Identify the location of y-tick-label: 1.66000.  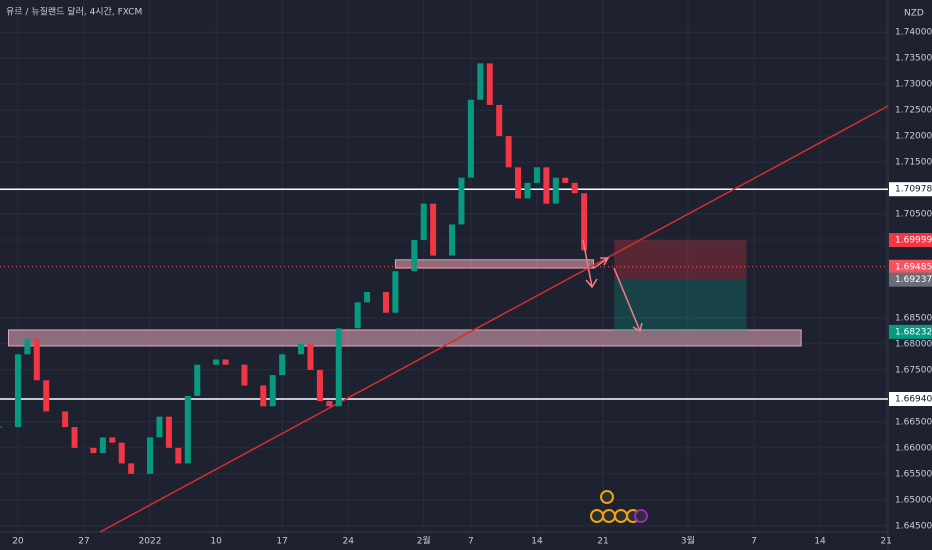
(913, 448).